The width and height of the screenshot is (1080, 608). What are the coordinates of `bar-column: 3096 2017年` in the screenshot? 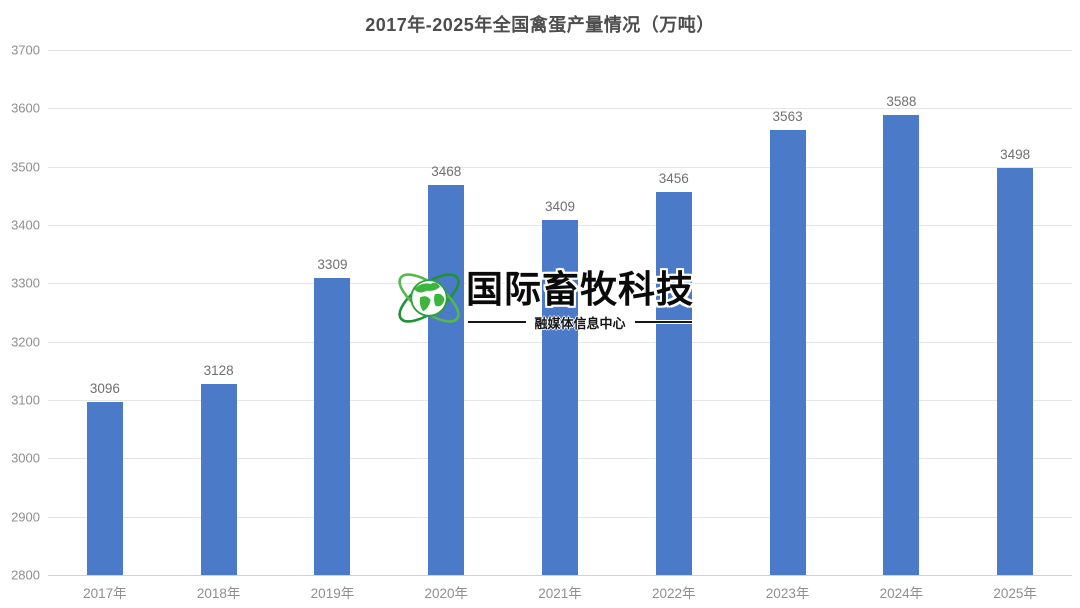 It's located at (105, 325).